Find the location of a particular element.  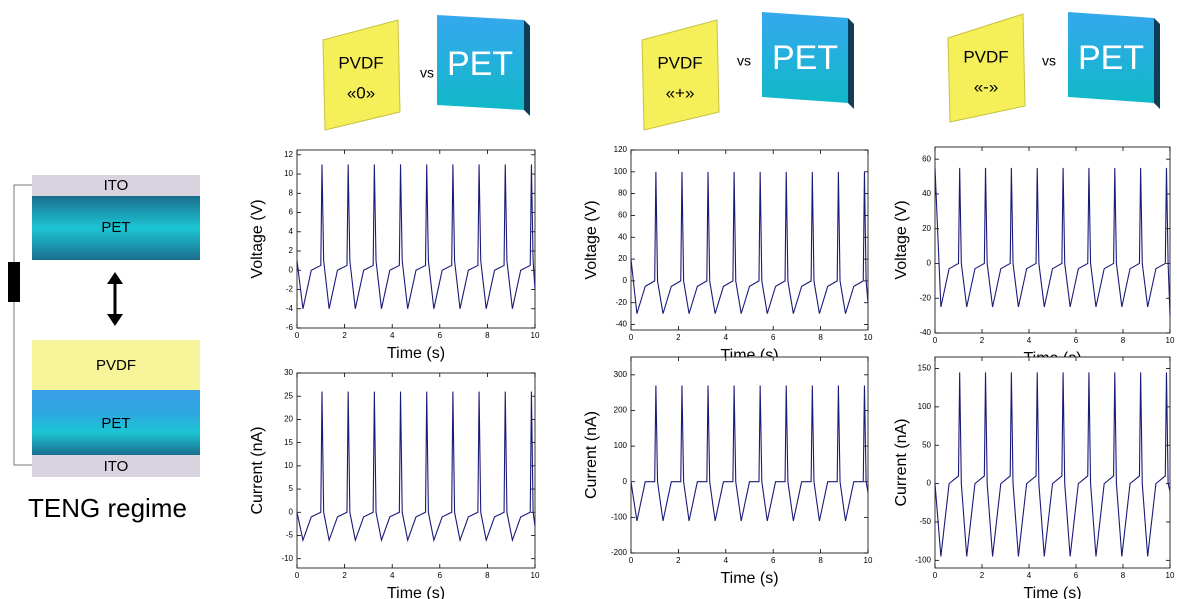

charge-label: «0» is located at coordinates (361, 92).